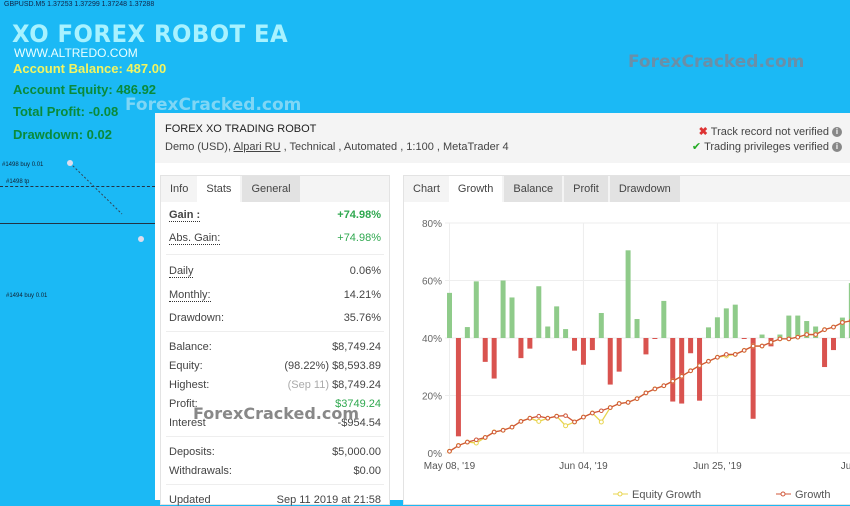 The image size is (850, 506). Describe the element at coordinates (150, 34) in the screenshot. I see `ea-title: XO FOREX ROBOT EA` at that location.